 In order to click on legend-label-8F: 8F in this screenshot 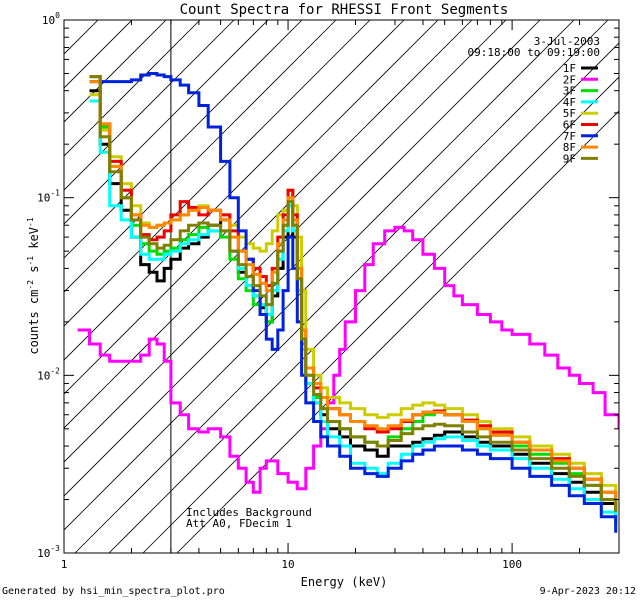, I will do `click(569, 147)`.